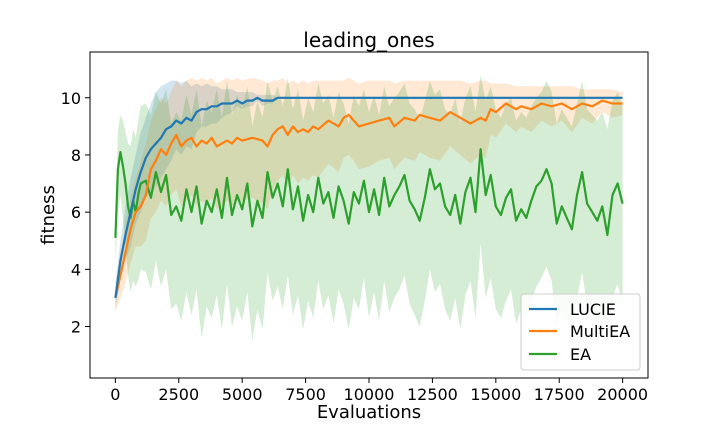  What do you see at coordinates (305, 394) in the screenshot?
I see `x-tick-label: 7500` at bounding box center [305, 394].